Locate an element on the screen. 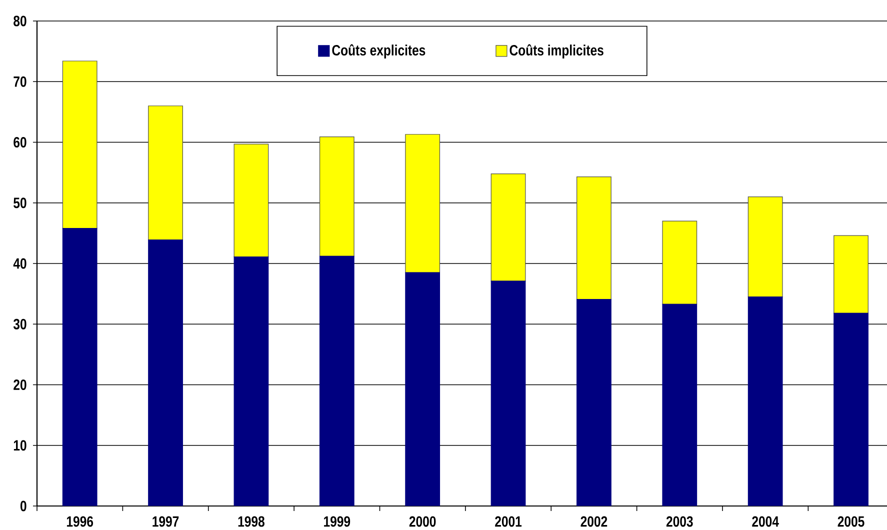  x-tick-label: 2005 is located at coordinates (851, 521).